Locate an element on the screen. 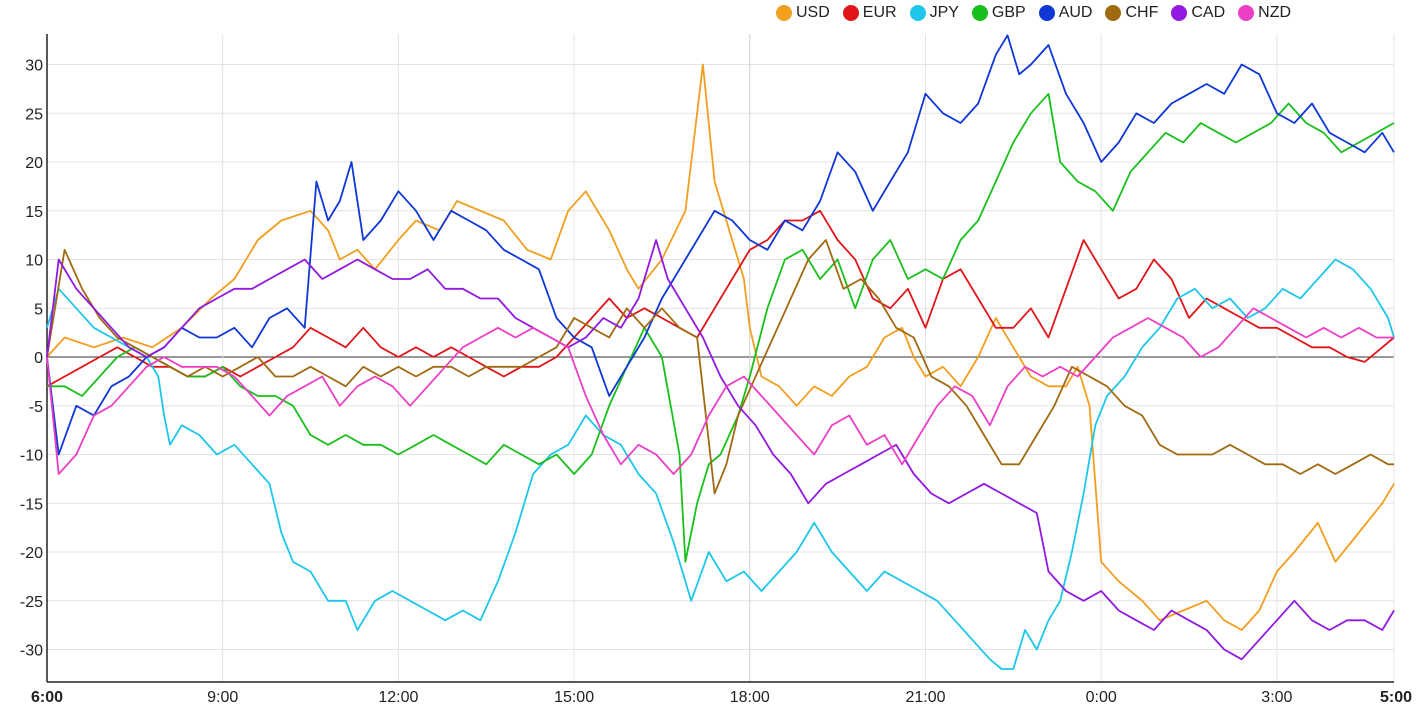 This screenshot has width=1416, height=712. legend-label: GBP is located at coordinates (1008, 12).